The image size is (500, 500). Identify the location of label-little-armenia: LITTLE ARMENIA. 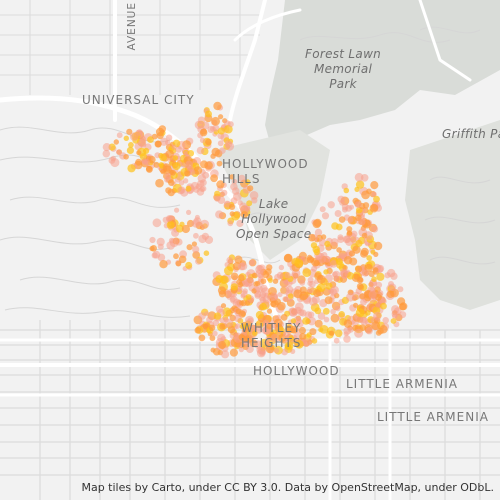
(402, 384).